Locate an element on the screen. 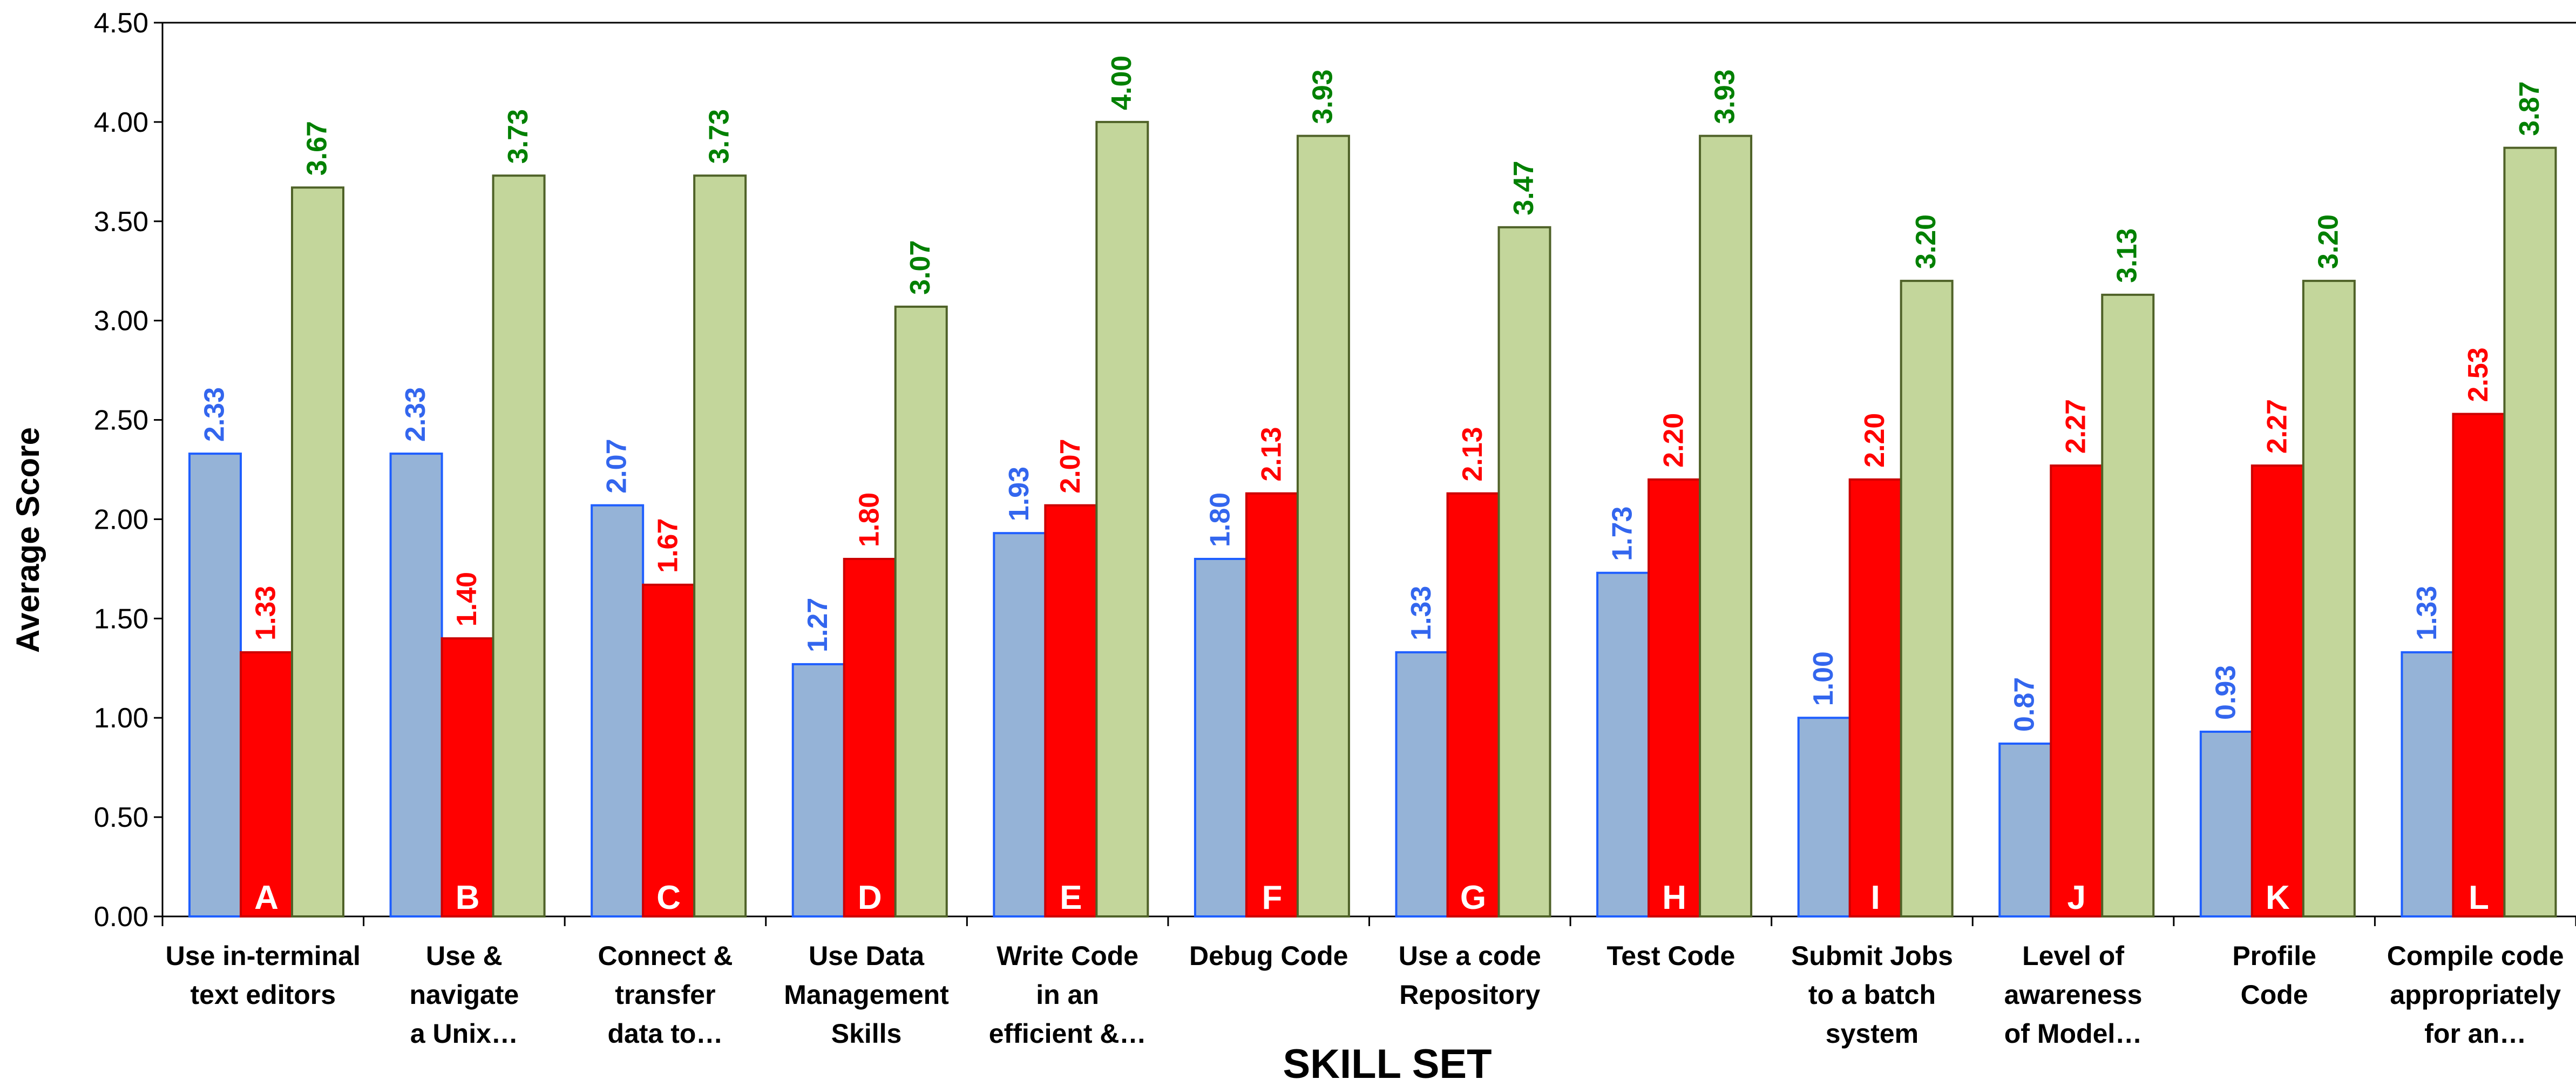 Image resolution: width=2576 pixels, height=1086 pixels. data-label: 3.93 is located at coordinates (1322, 97).